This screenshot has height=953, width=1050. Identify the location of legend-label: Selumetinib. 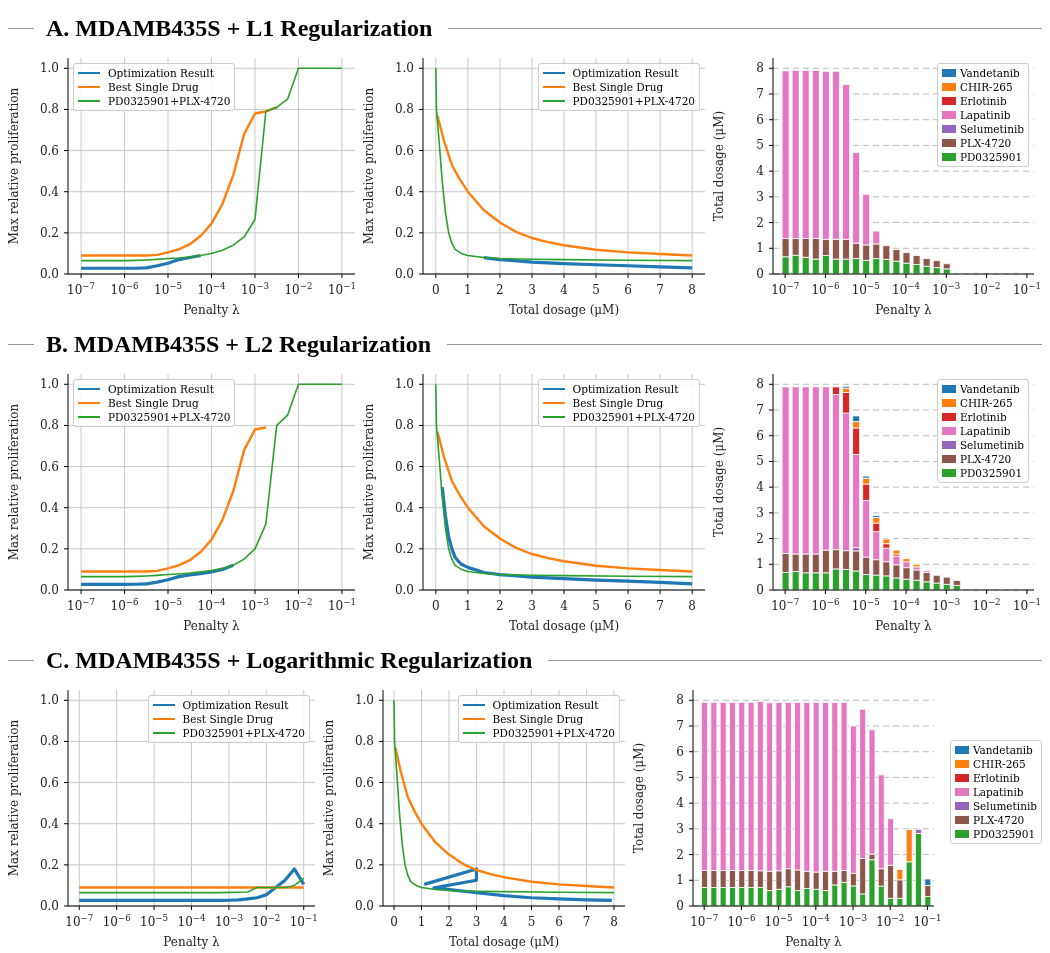
(991, 445).